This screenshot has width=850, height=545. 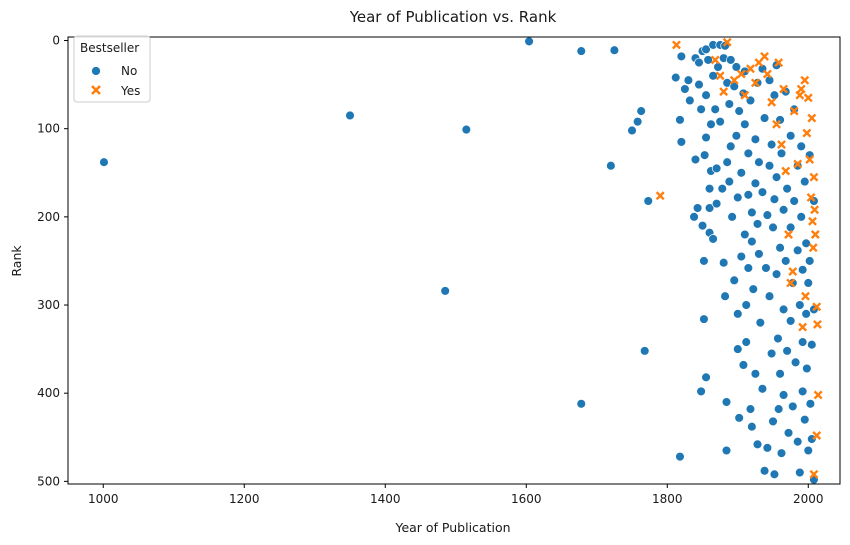 What do you see at coordinates (456, 495) in the screenshot?
I see `x-axis-ticks: 1000 1200 1400 1600 1800 2000` at bounding box center [456, 495].